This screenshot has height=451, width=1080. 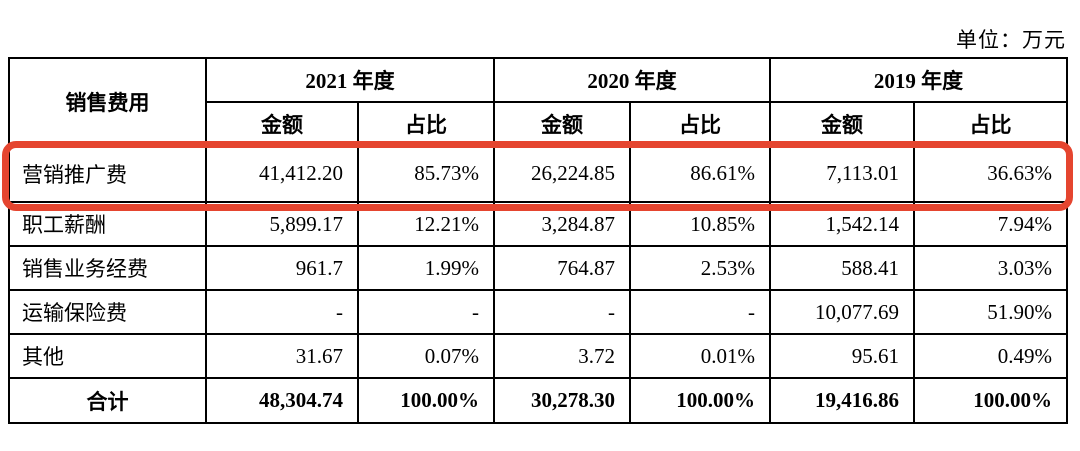 I want to click on table-cell: 0.01%, so click(x=700, y=356).